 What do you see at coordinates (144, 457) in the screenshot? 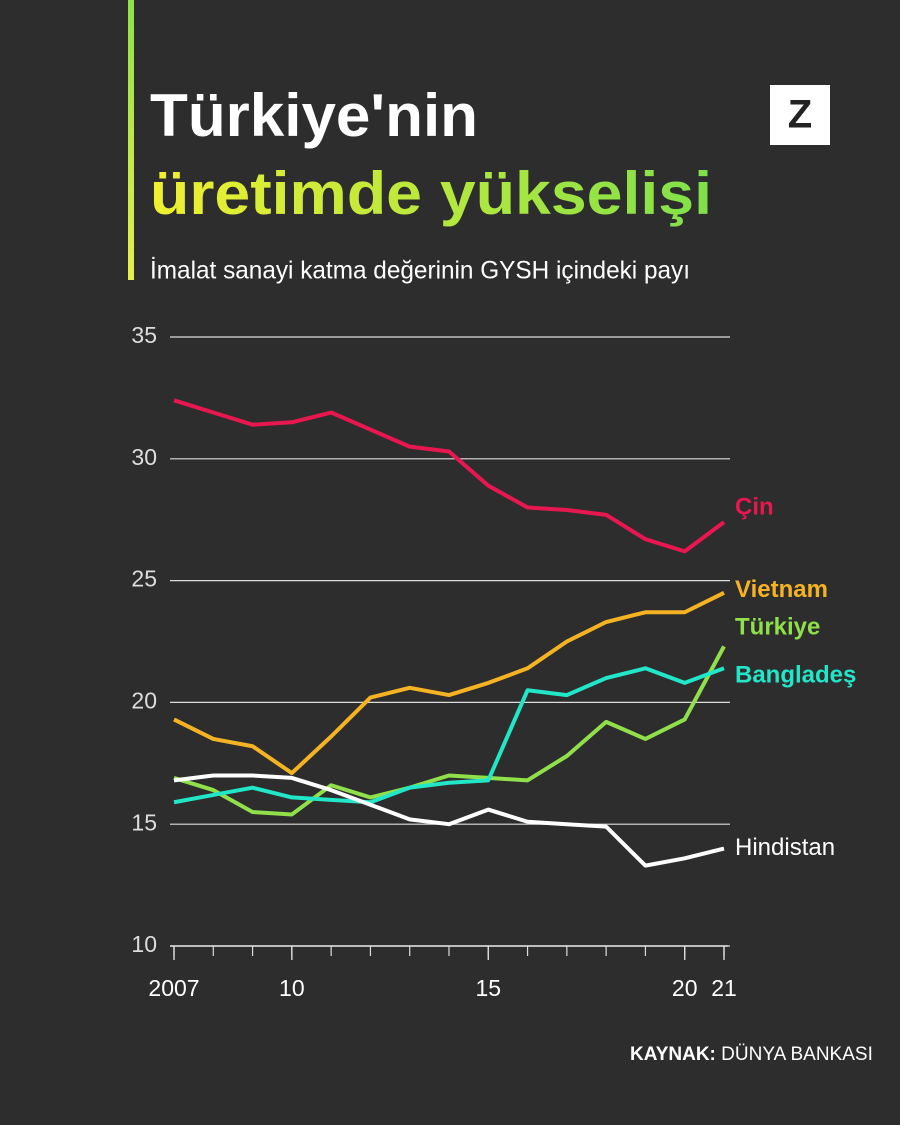
I see `y-tick-label: 30` at bounding box center [144, 457].